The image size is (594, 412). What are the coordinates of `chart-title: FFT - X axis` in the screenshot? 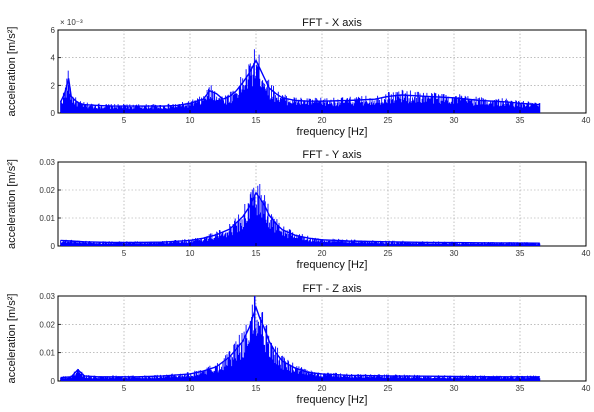 It's located at (332, 23).